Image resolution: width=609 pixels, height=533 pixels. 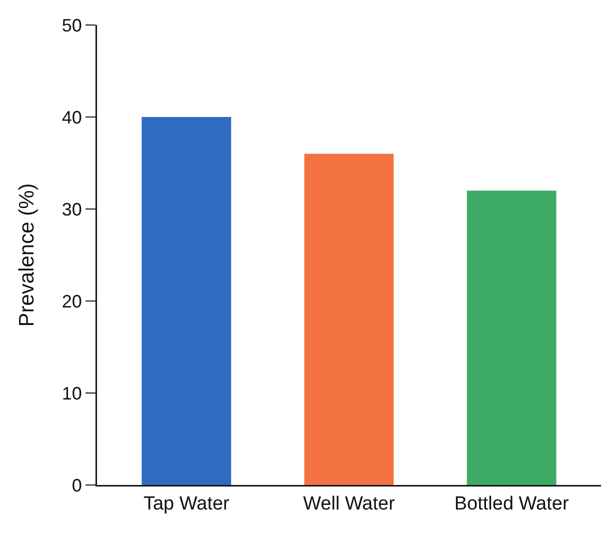 What do you see at coordinates (72, 301) in the screenshot?
I see `y-tick-label: 20` at bounding box center [72, 301].